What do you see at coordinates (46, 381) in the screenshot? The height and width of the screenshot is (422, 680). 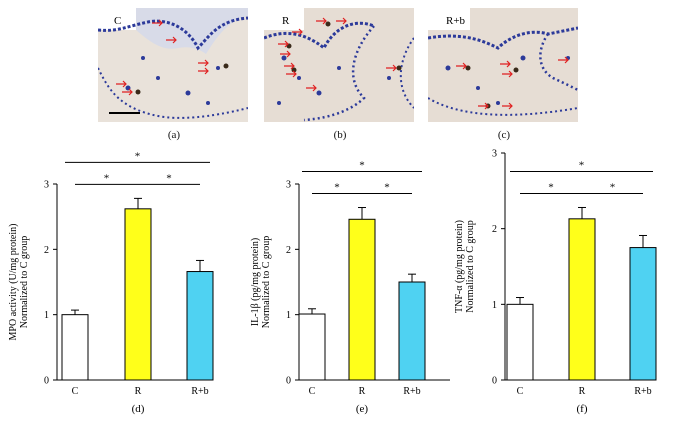 I see `chart-mpo-y-tick-label: 0` at bounding box center [46, 381].